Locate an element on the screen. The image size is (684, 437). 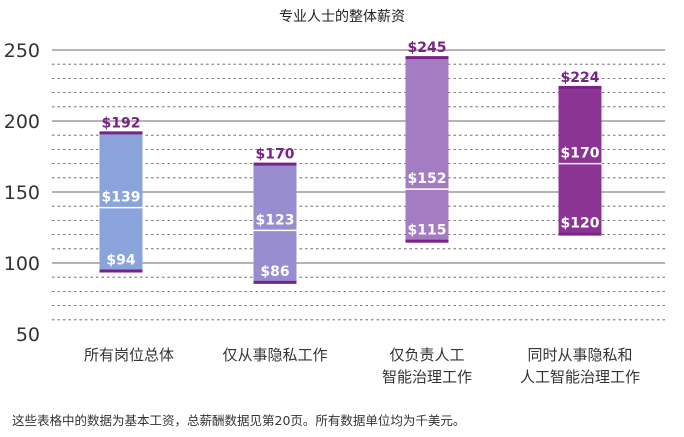
x-category-label: 仅负责人工 is located at coordinates (426, 355).